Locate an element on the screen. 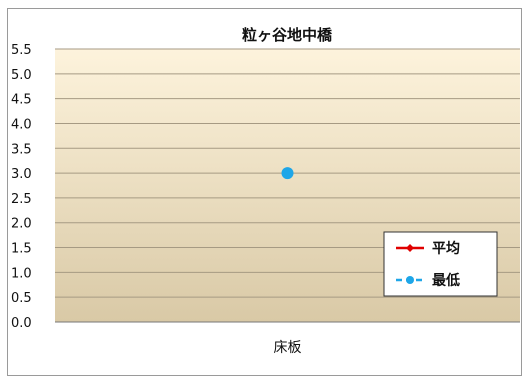 The image size is (529, 383). legend: 平均 最低 is located at coordinates (440, 264).